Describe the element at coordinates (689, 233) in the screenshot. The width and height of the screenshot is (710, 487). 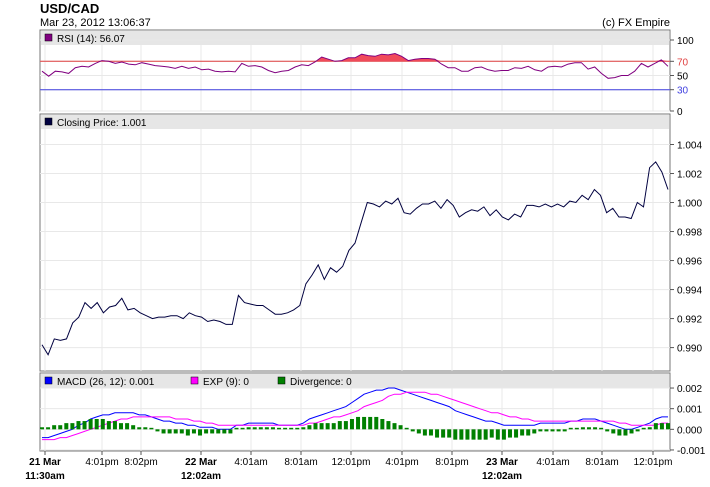
I see `y-tick-label: 0.998` at that location.